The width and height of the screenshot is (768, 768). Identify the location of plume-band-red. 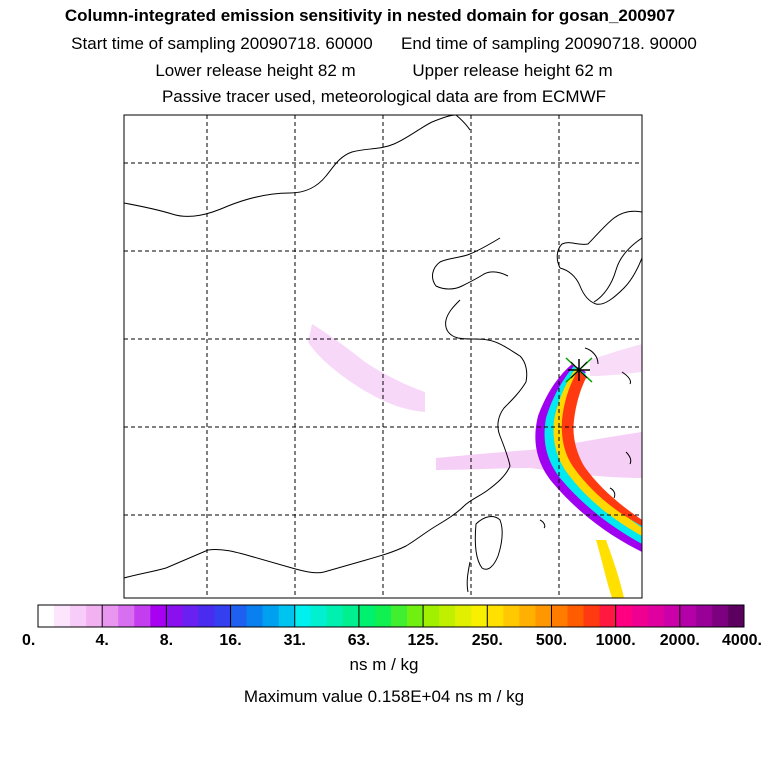
(601, 448).